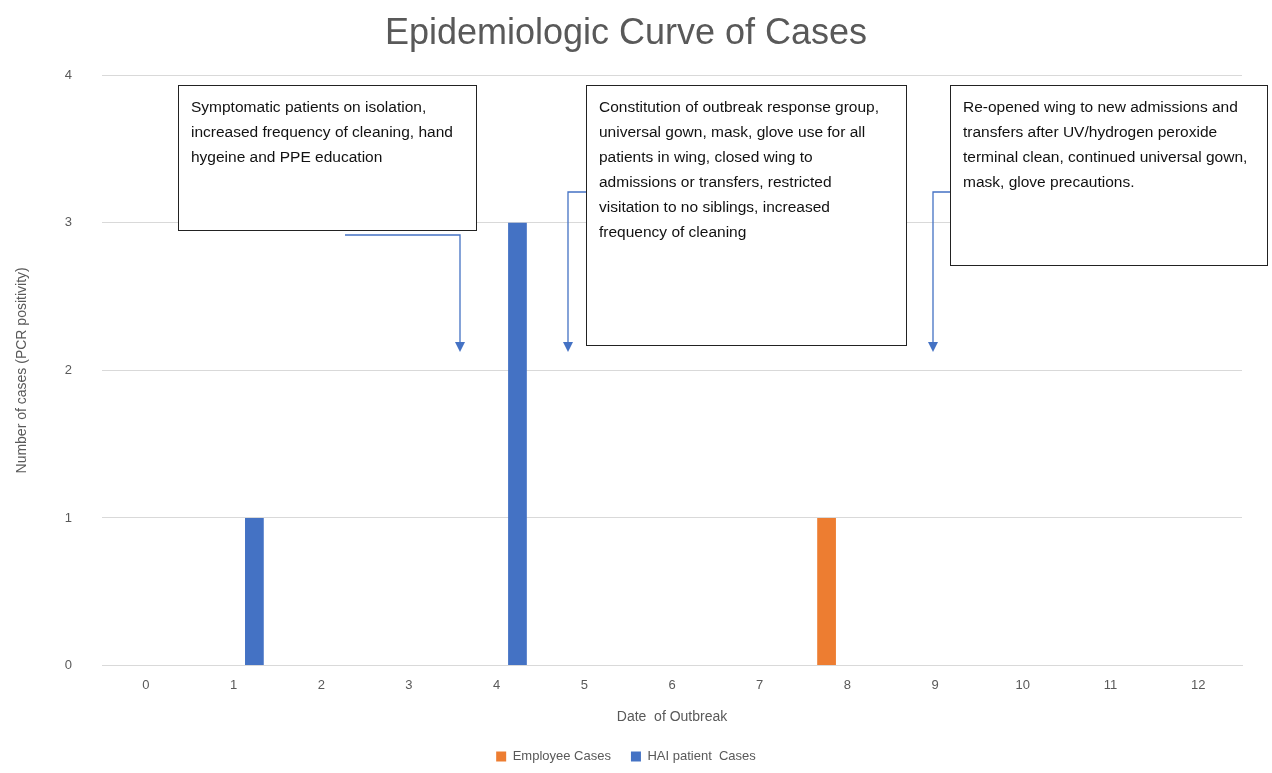 This screenshot has height=773, width=1272. I want to click on x-tick-label: 12, so click(1198, 684).